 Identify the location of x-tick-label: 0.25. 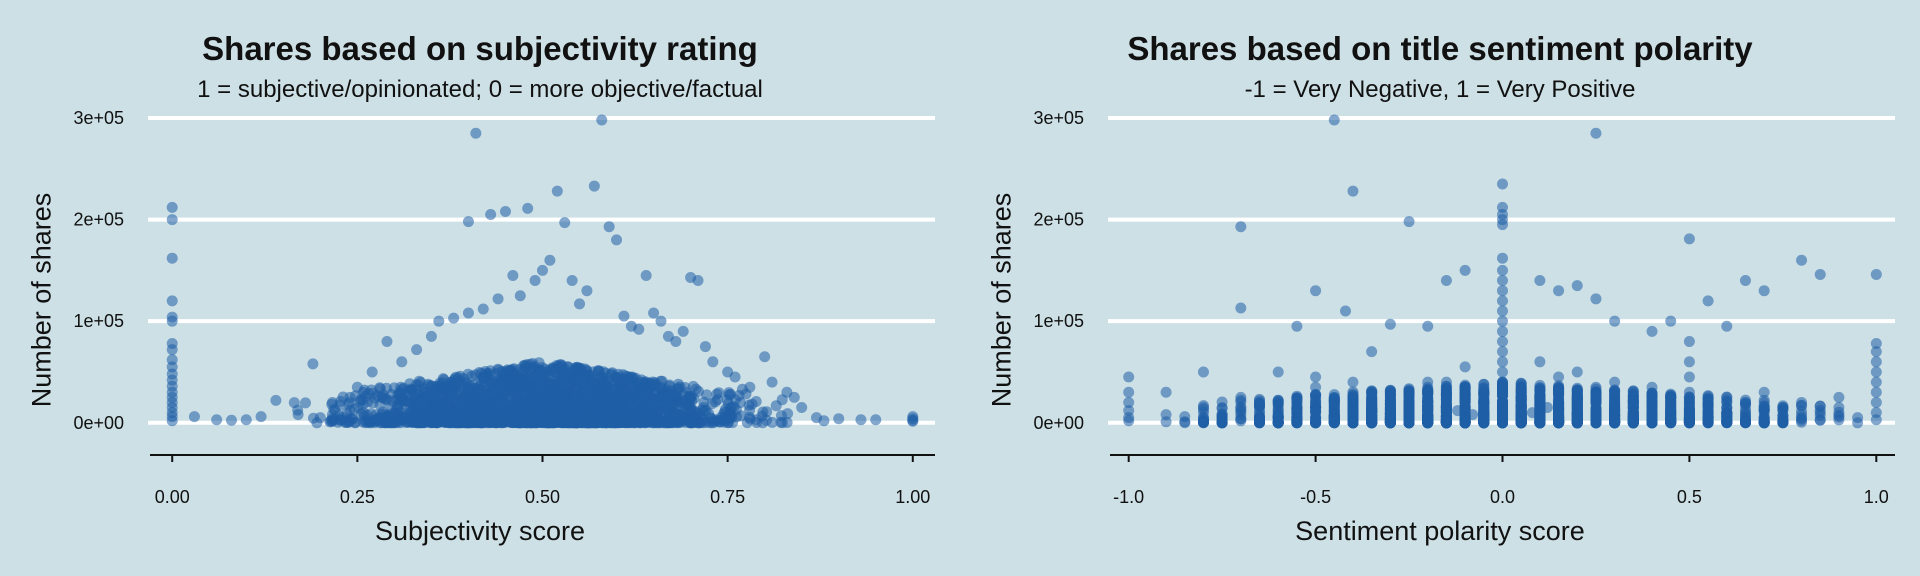
(357, 497).